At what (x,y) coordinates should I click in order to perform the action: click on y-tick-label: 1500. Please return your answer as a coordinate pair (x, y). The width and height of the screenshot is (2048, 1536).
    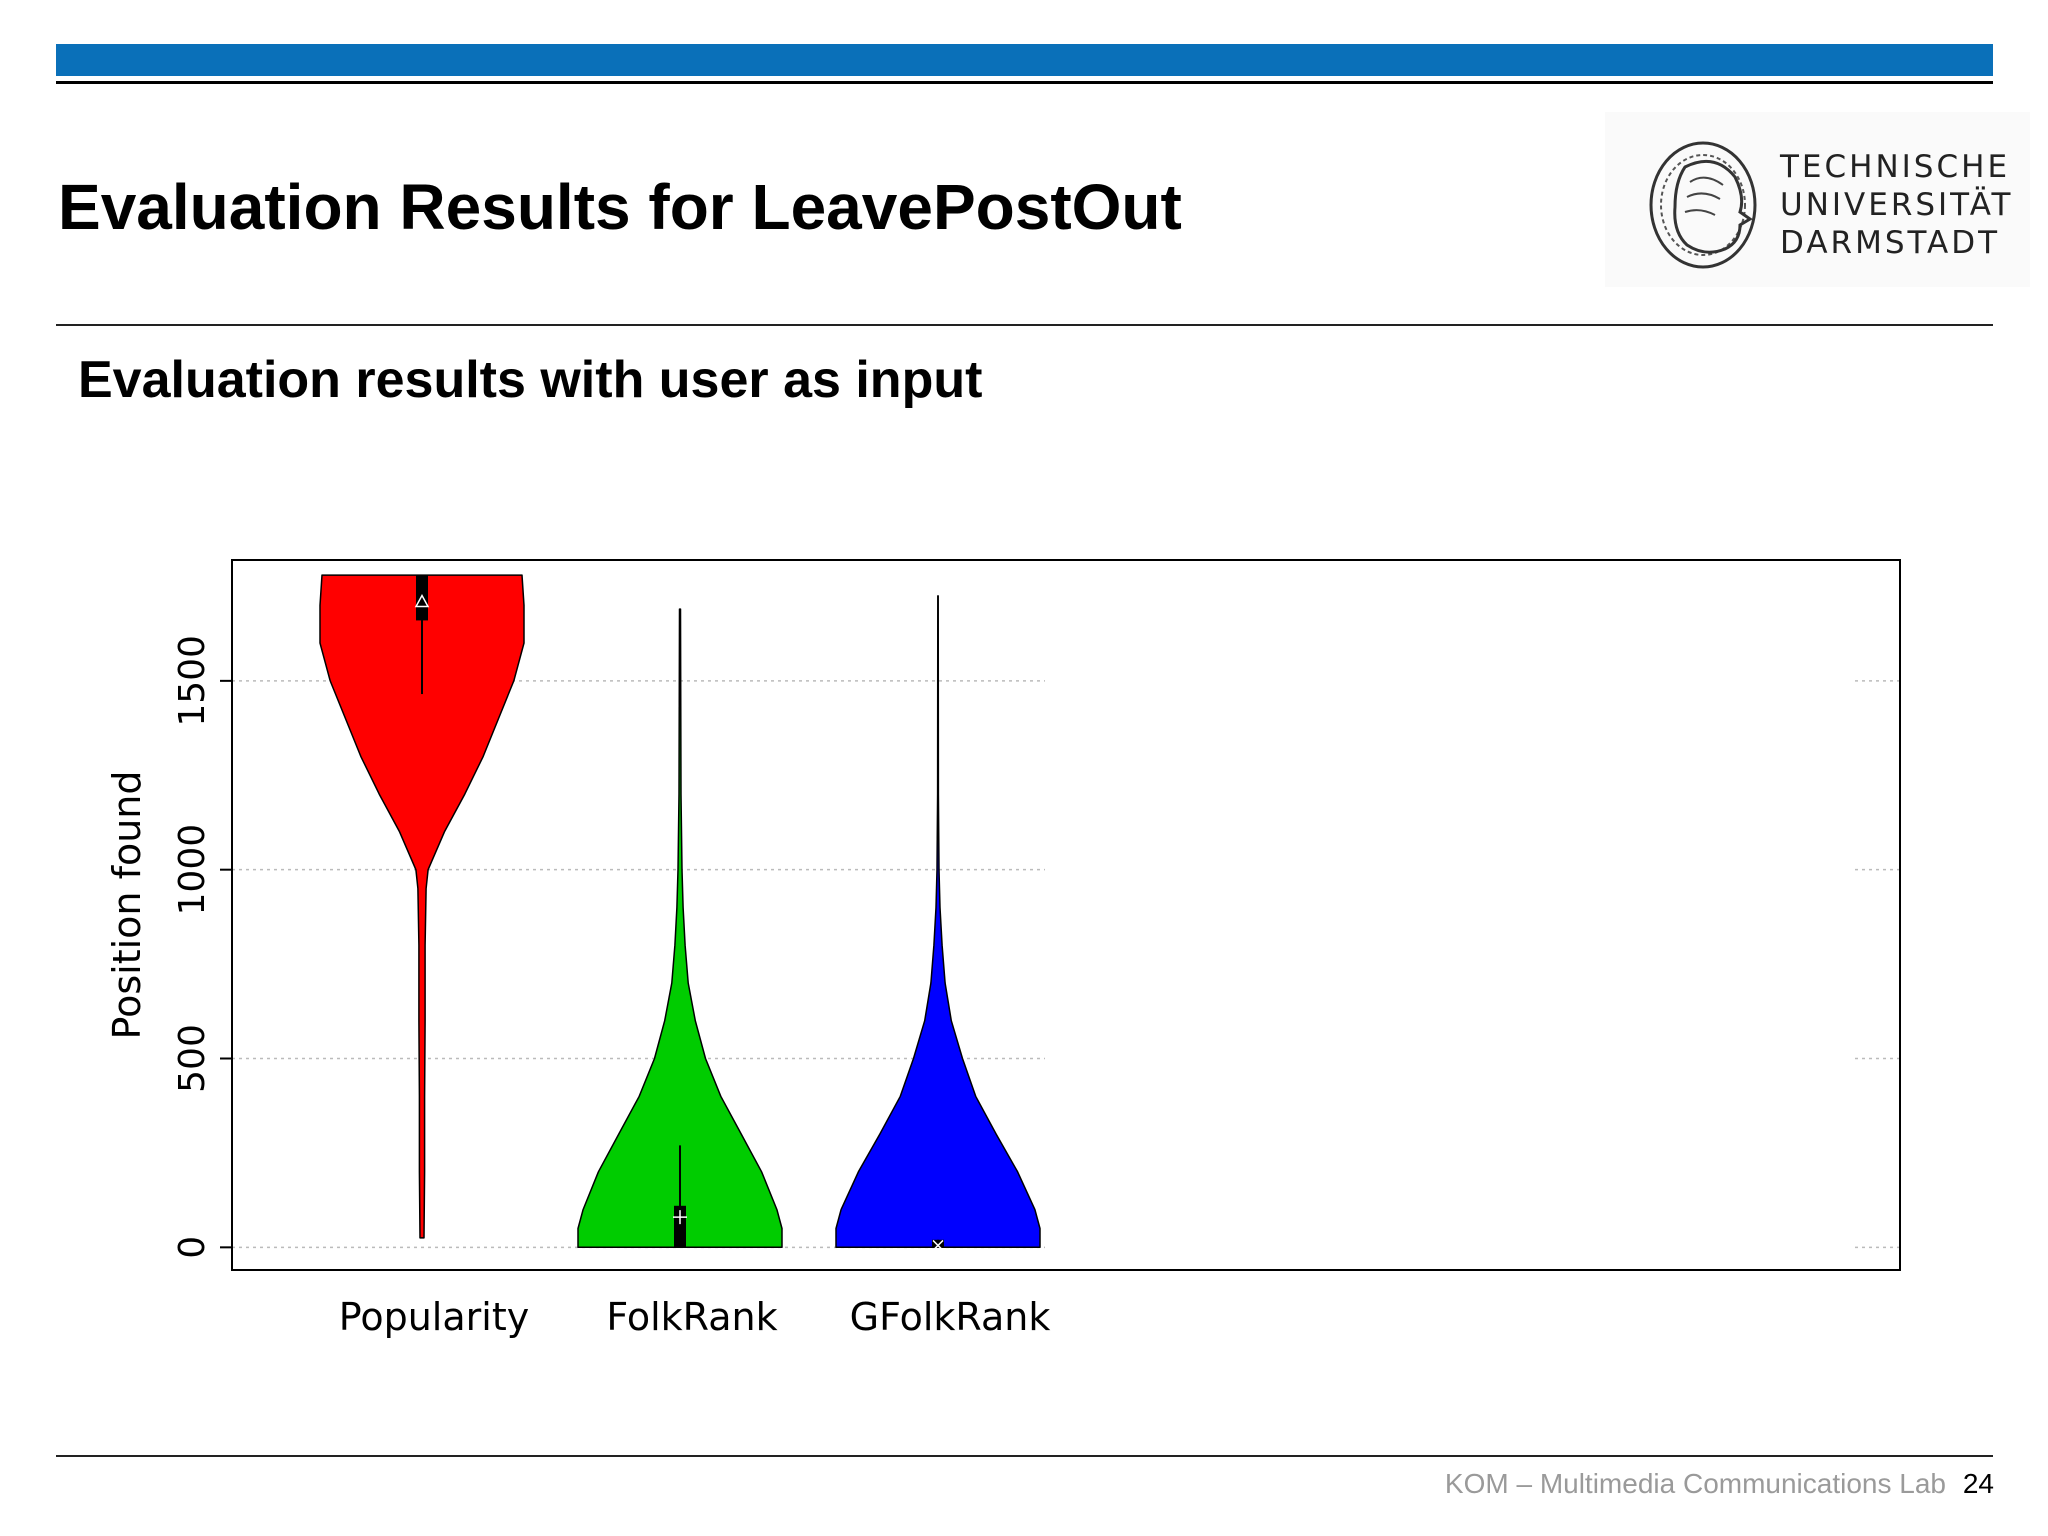
    Looking at the image, I should click on (192, 681).